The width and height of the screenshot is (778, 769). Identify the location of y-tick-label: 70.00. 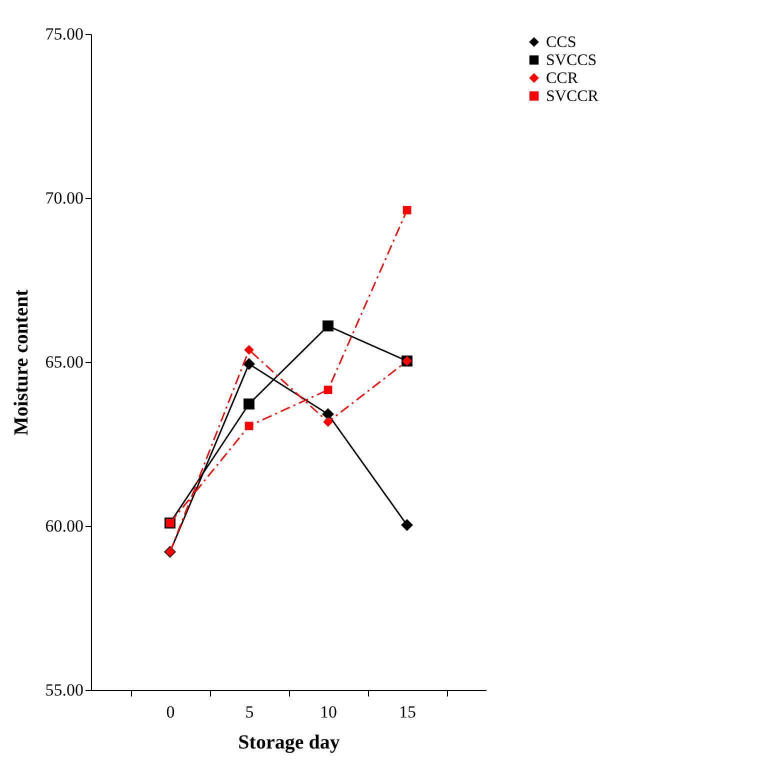
(64, 198).